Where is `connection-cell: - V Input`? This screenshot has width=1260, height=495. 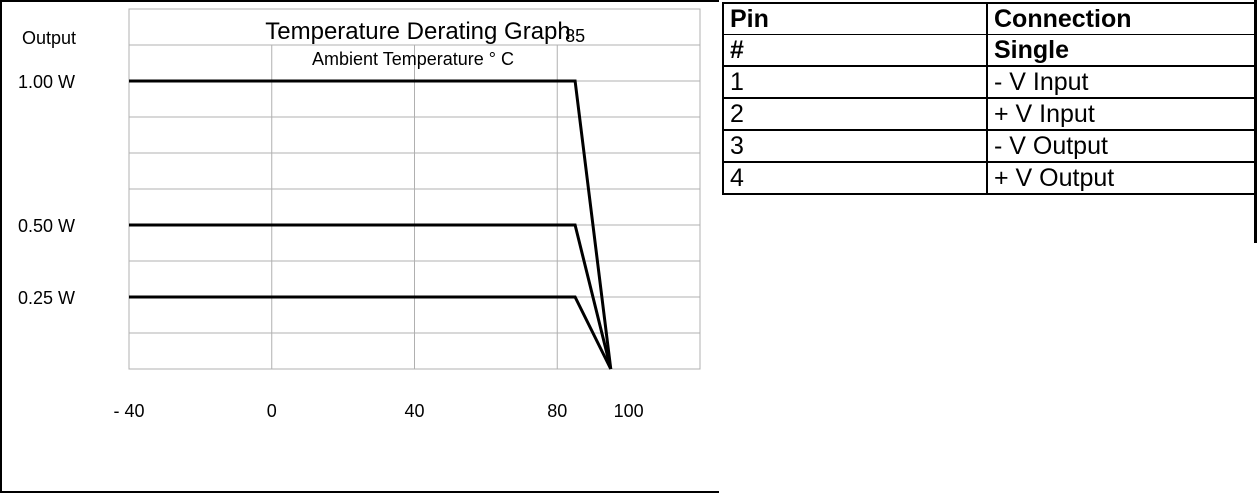
connection-cell: - V Input is located at coordinates (1121, 82).